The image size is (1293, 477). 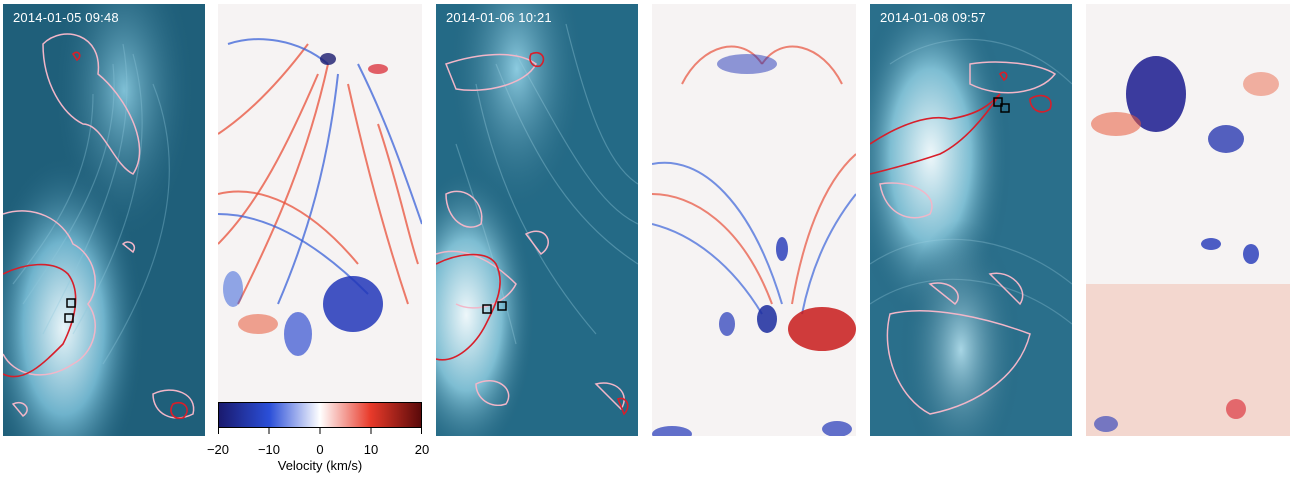 I want to click on intensity-panel-2: 2014-01-06 10:21, so click(x=537, y=220).